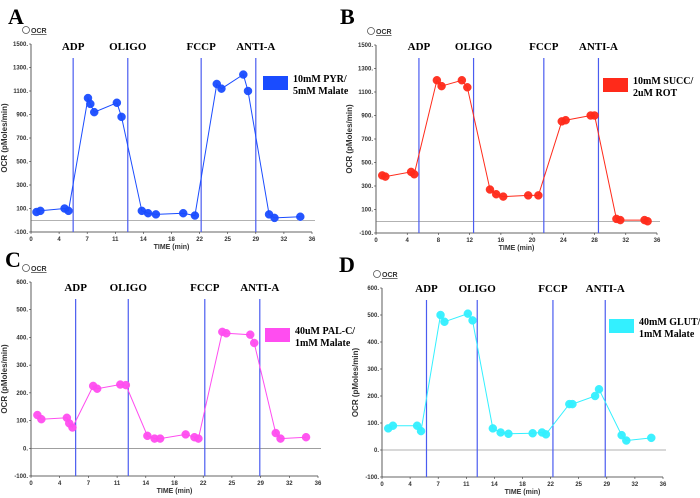 The height and width of the screenshot is (498, 700). I want to click on y-tick-label: 700., so click(22, 139).